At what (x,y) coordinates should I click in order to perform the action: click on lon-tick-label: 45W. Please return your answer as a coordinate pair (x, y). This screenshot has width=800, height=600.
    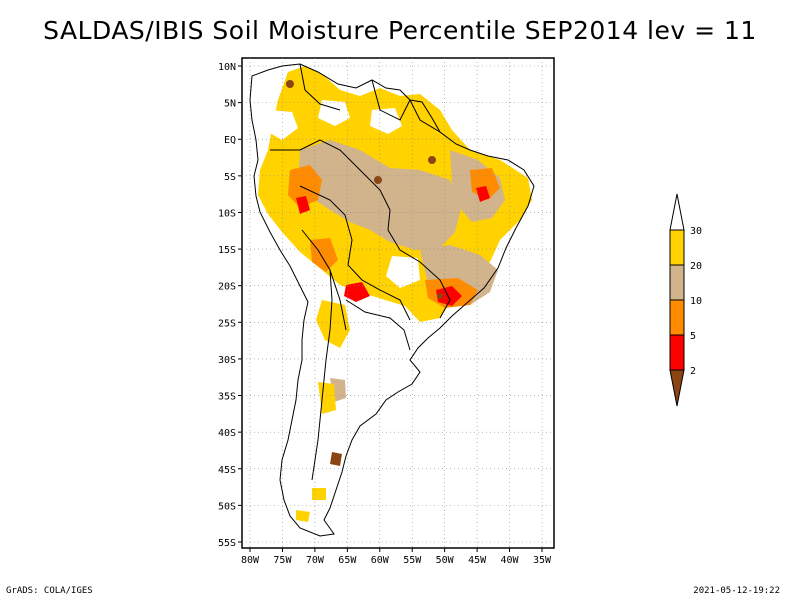
    Looking at the image, I should click on (477, 560).